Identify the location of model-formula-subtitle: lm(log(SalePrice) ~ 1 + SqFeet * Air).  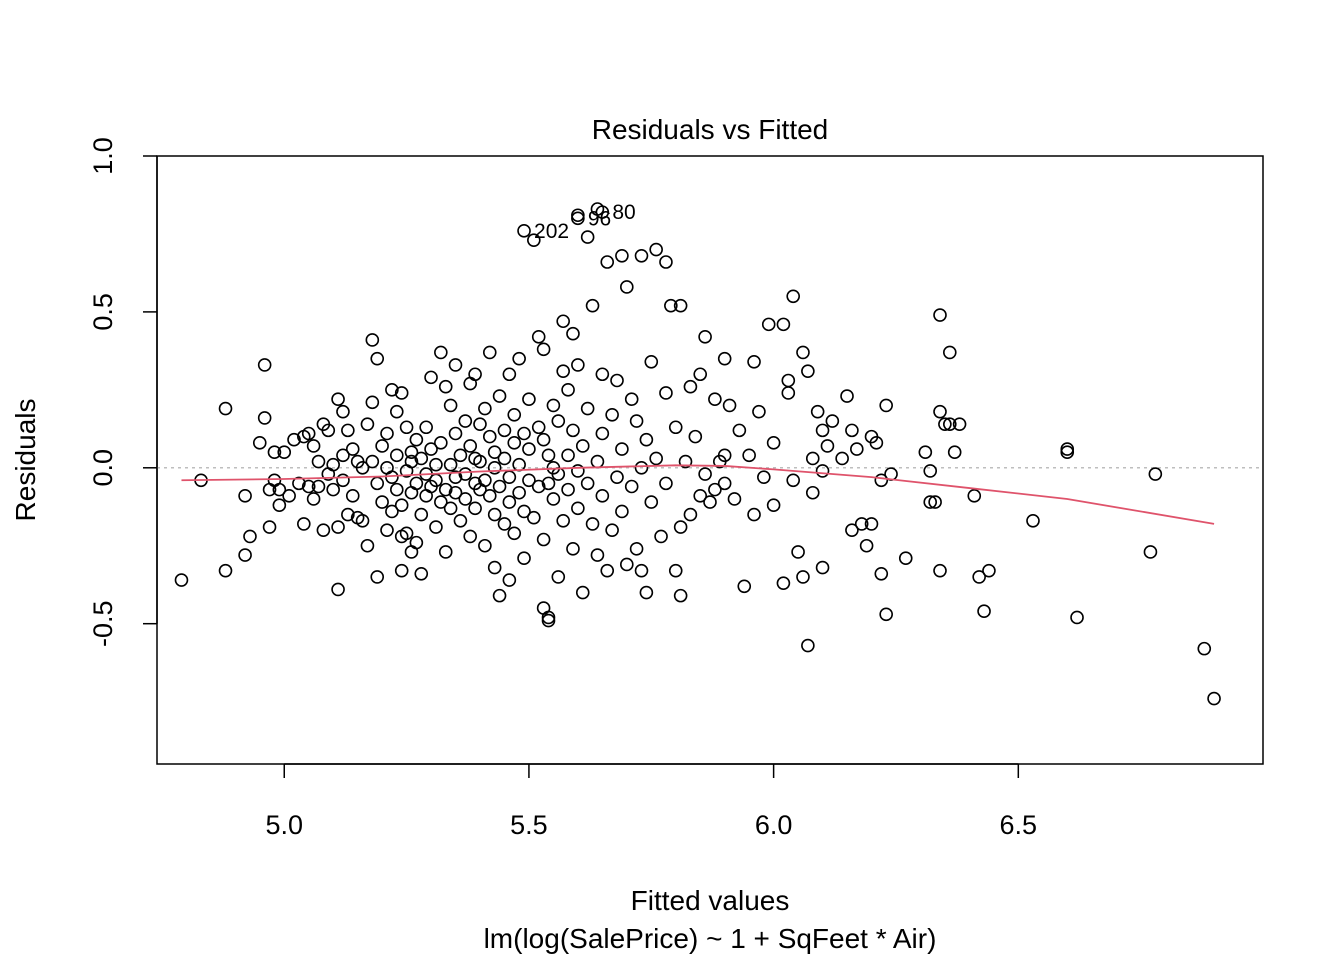
(710, 938).